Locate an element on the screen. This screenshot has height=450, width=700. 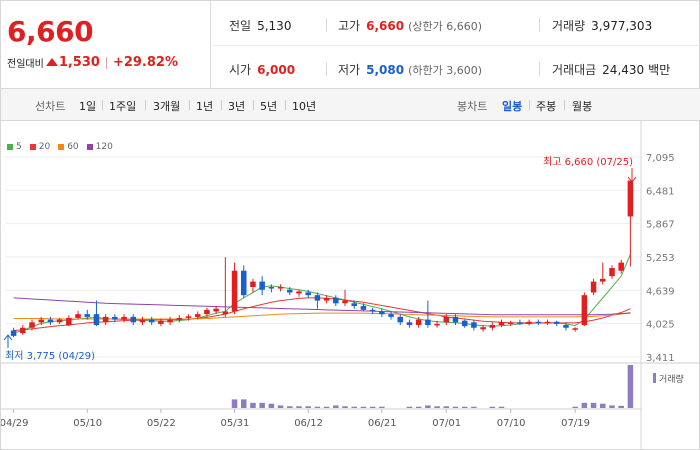
current-price: 6,660 is located at coordinates (50, 31).